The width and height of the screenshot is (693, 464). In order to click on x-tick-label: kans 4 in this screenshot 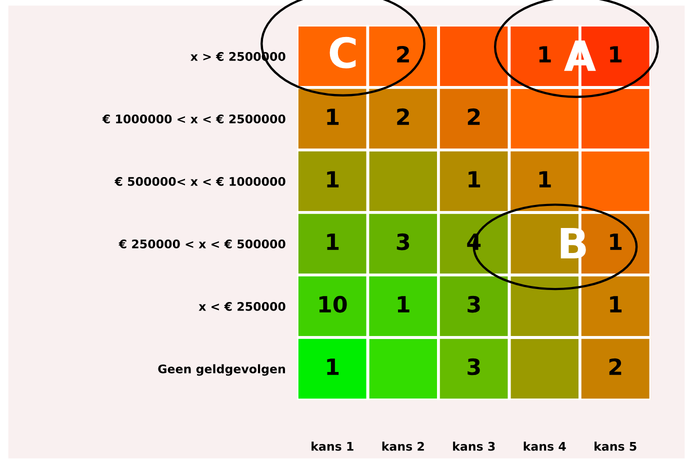, I will do `click(545, 446)`.